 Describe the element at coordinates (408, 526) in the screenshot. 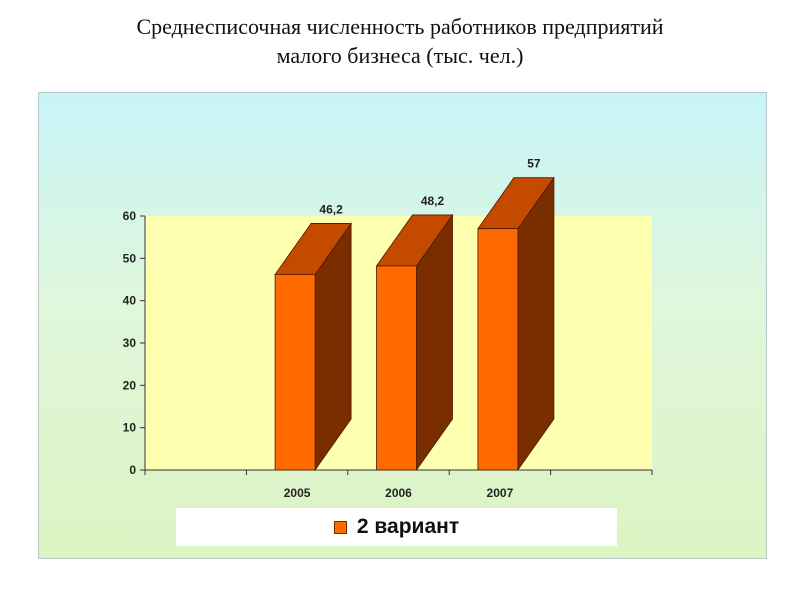

I see `legend-label: 2 вариант` at that location.